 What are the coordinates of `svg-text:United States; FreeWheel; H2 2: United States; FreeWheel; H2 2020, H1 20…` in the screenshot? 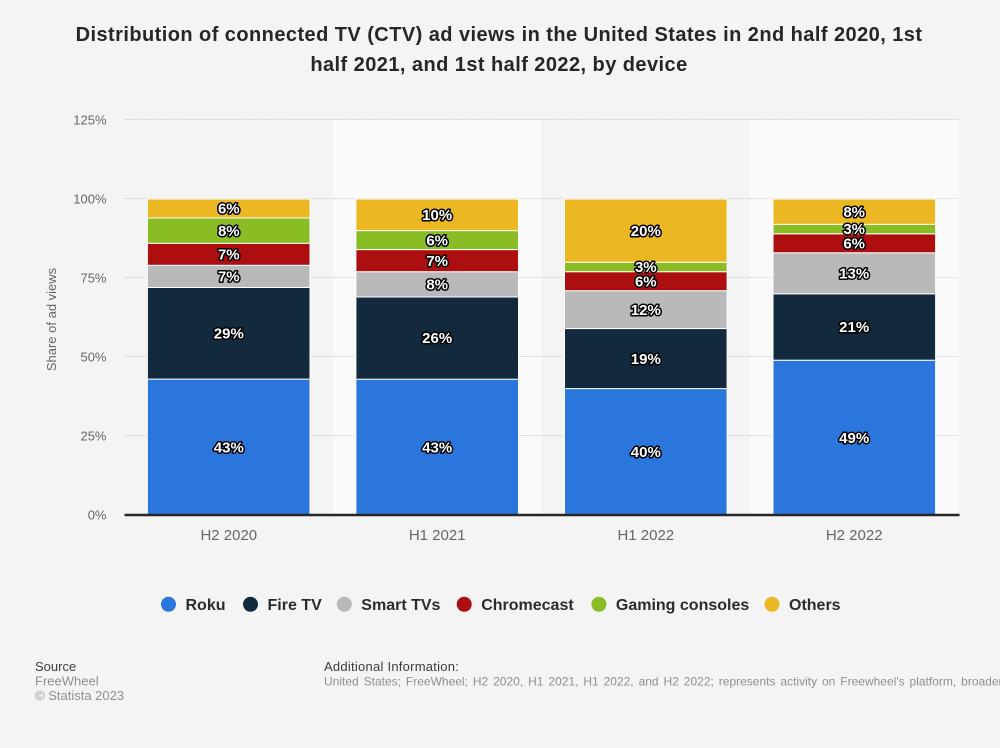 It's located at (662, 682).